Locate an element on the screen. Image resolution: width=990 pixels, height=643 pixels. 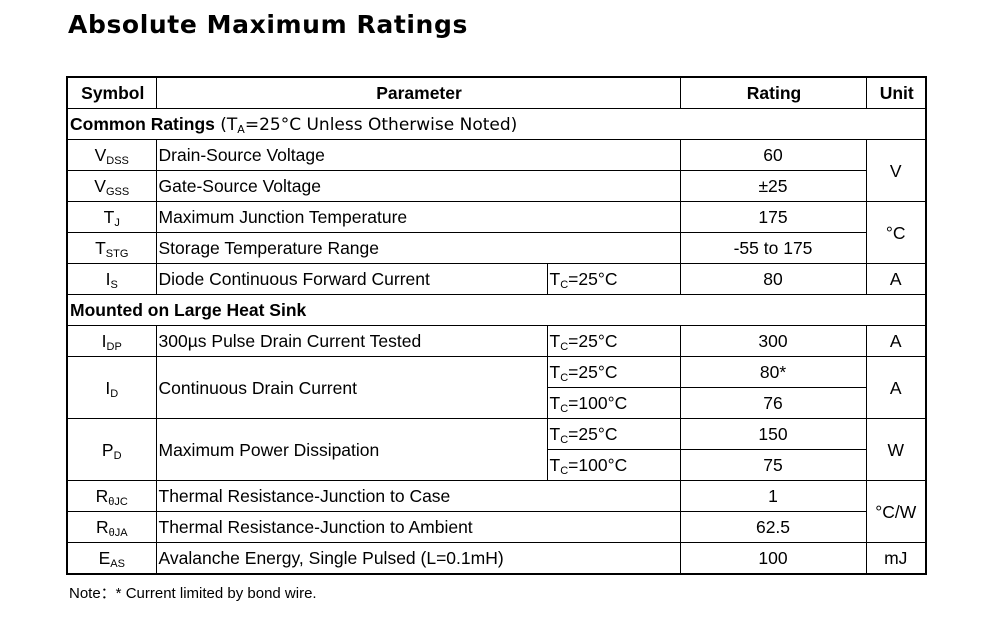
symbol-cell: EAS is located at coordinates (111, 558).